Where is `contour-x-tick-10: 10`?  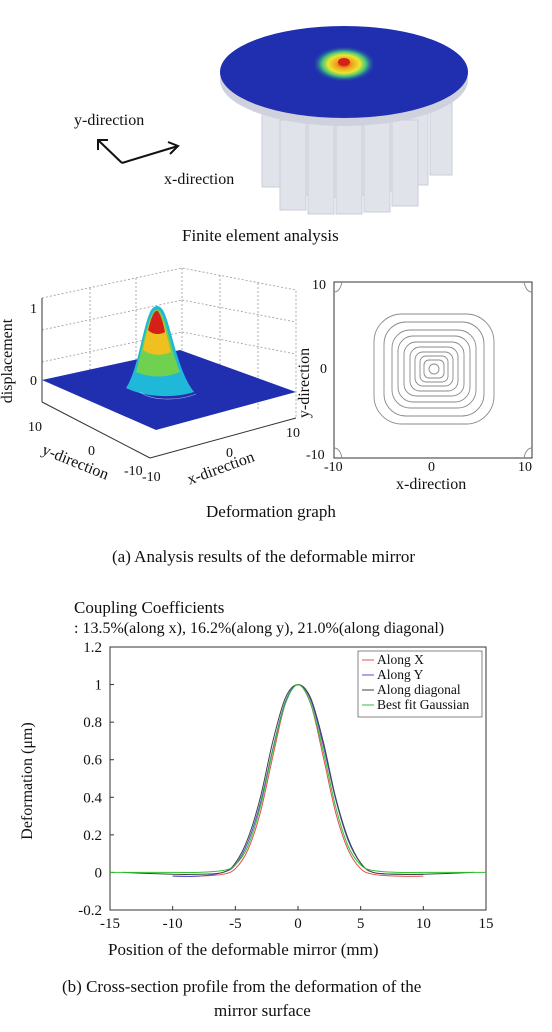 contour-x-tick-10: 10 is located at coordinates (525, 467).